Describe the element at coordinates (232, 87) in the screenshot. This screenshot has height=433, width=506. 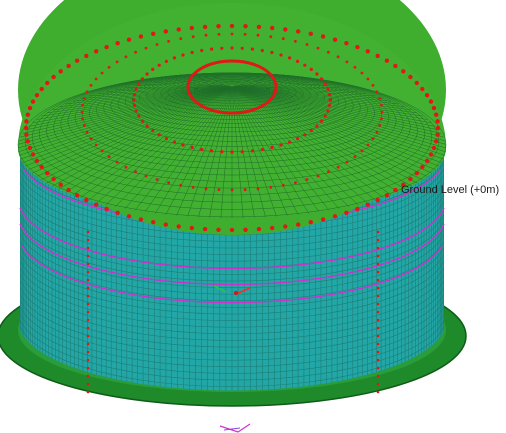
I see `roof-hatch` at that location.